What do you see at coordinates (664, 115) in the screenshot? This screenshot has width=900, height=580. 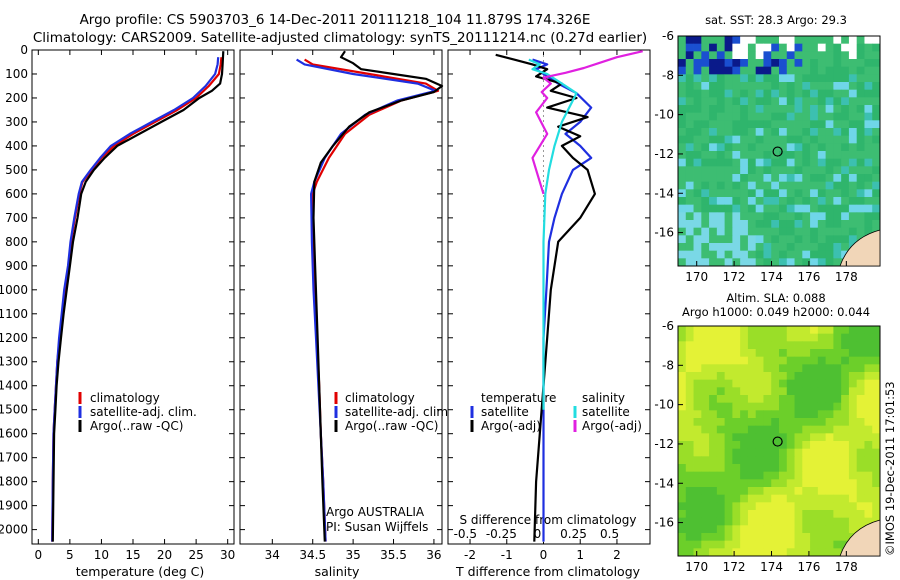 I see `map-y-tick-label-sst-2: -10` at bounding box center [664, 115].